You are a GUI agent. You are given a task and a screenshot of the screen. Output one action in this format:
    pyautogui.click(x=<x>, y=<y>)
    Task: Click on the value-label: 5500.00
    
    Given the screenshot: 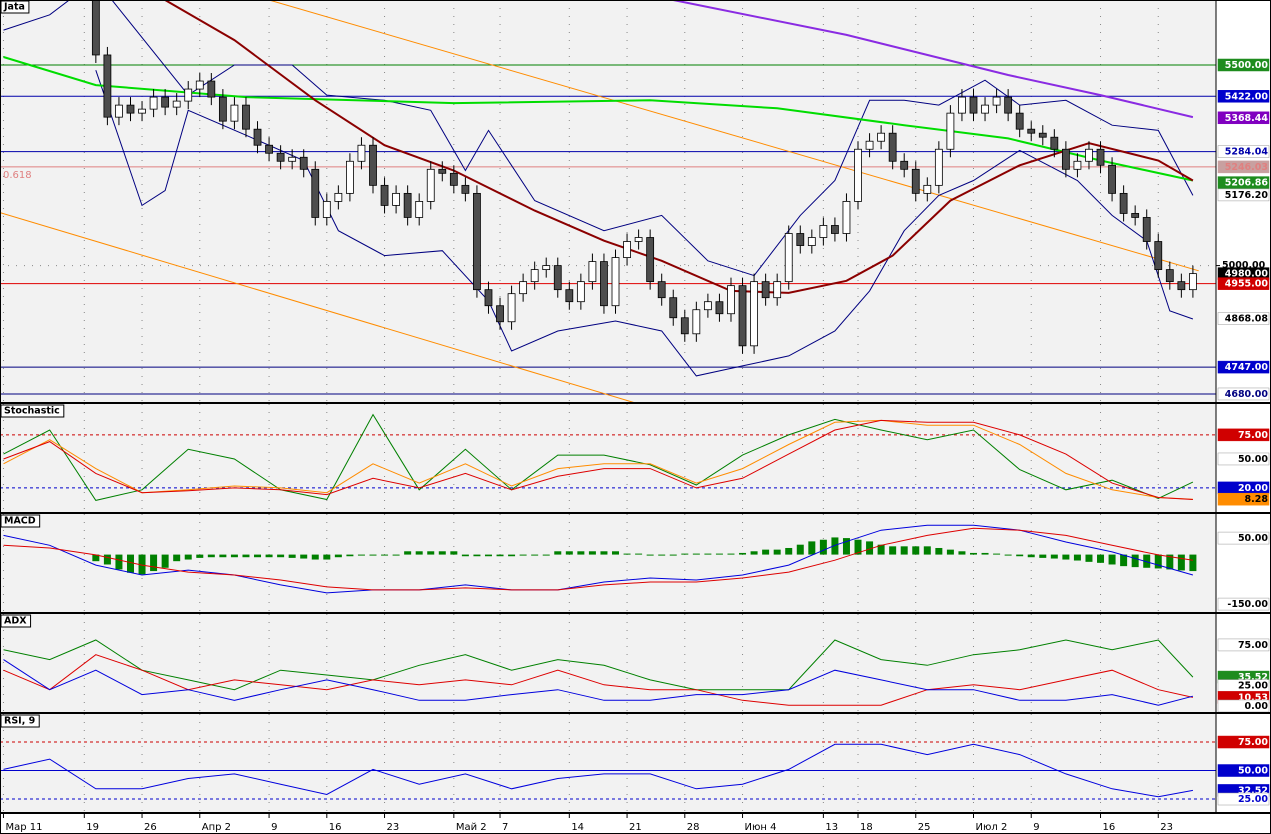 What is the action you would take?
    pyautogui.click(x=1247, y=65)
    